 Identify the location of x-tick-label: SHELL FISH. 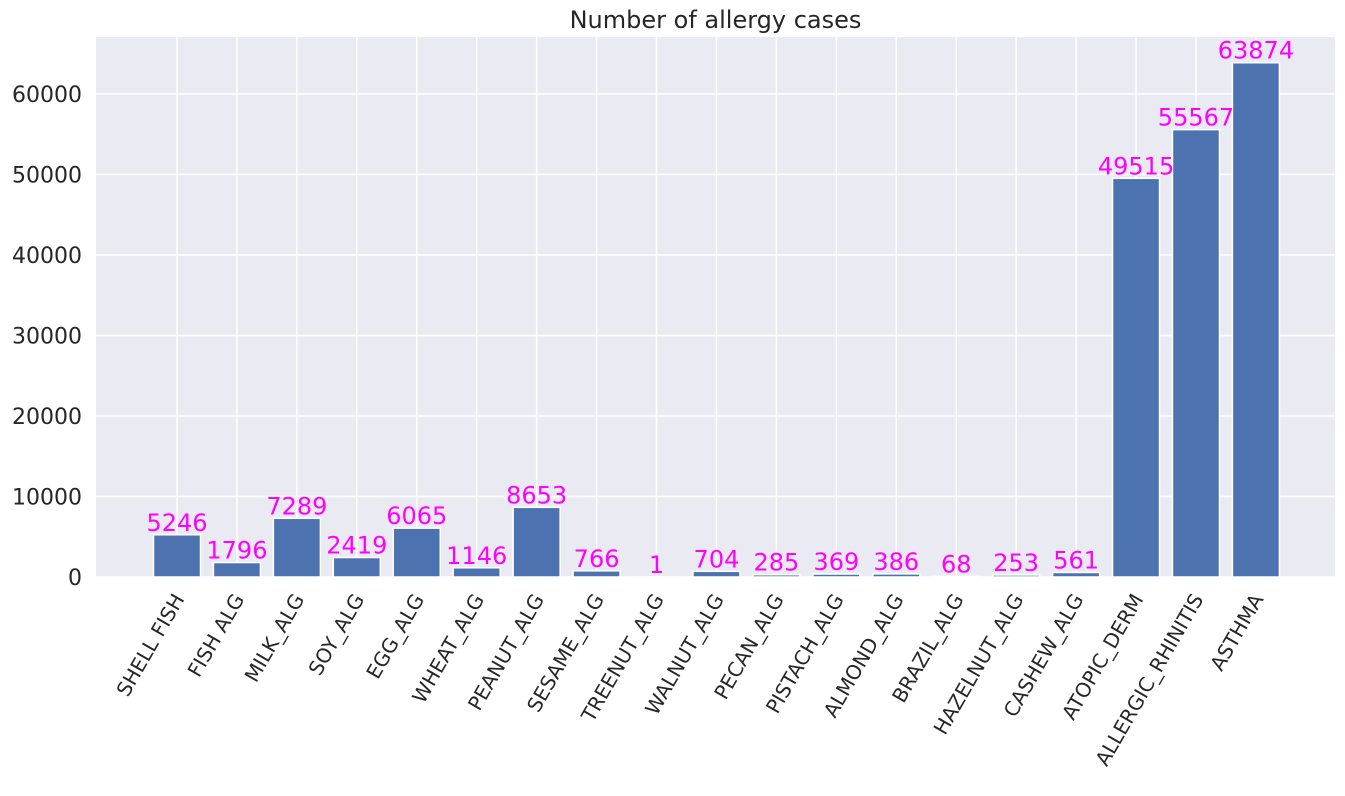
(150, 645).